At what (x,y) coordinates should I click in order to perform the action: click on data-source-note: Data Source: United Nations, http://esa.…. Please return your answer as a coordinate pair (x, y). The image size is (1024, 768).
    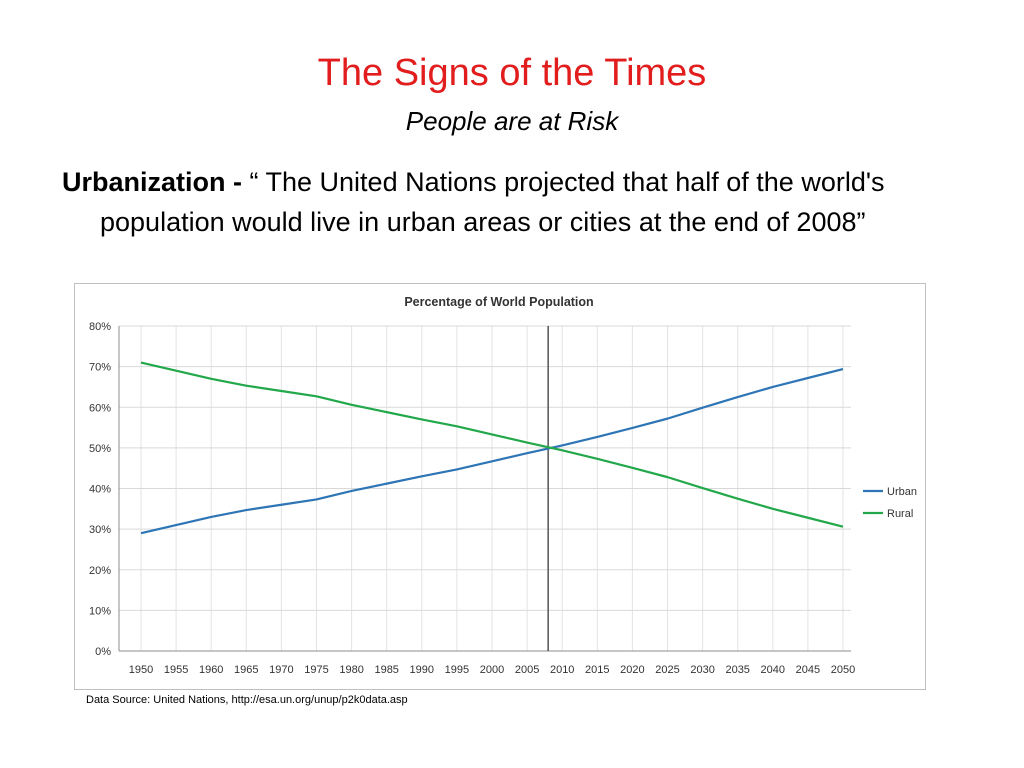
    Looking at the image, I should click on (247, 700).